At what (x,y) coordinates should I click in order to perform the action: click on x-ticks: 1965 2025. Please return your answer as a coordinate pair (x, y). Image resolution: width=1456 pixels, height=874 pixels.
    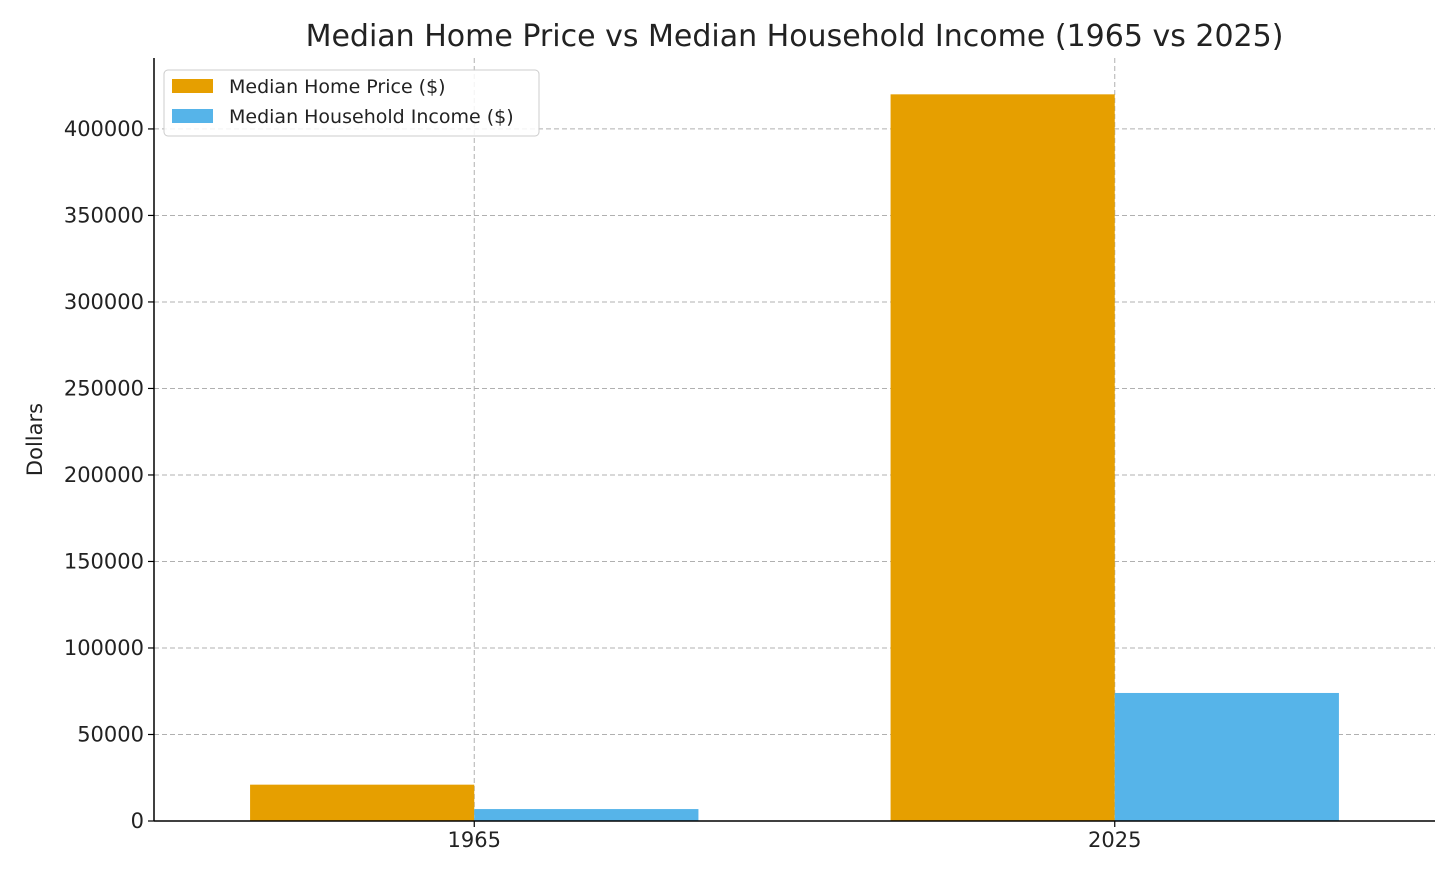
    Looking at the image, I should click on (794, 836).